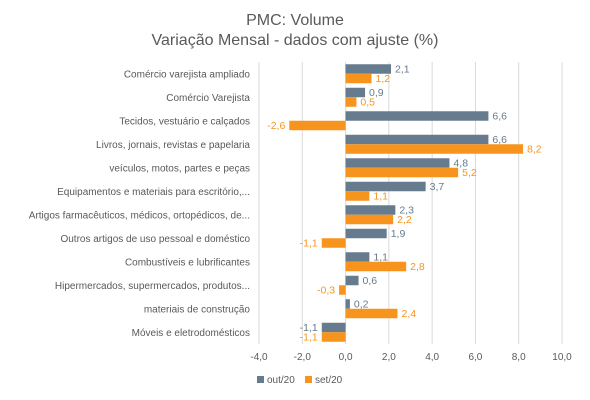 This screenshot has width=590, height=400. What do you see at coordinates (404, 220) in the screenshot?
I see `data-label-set-20-6: 2,2` at bounding box center [404, 220].